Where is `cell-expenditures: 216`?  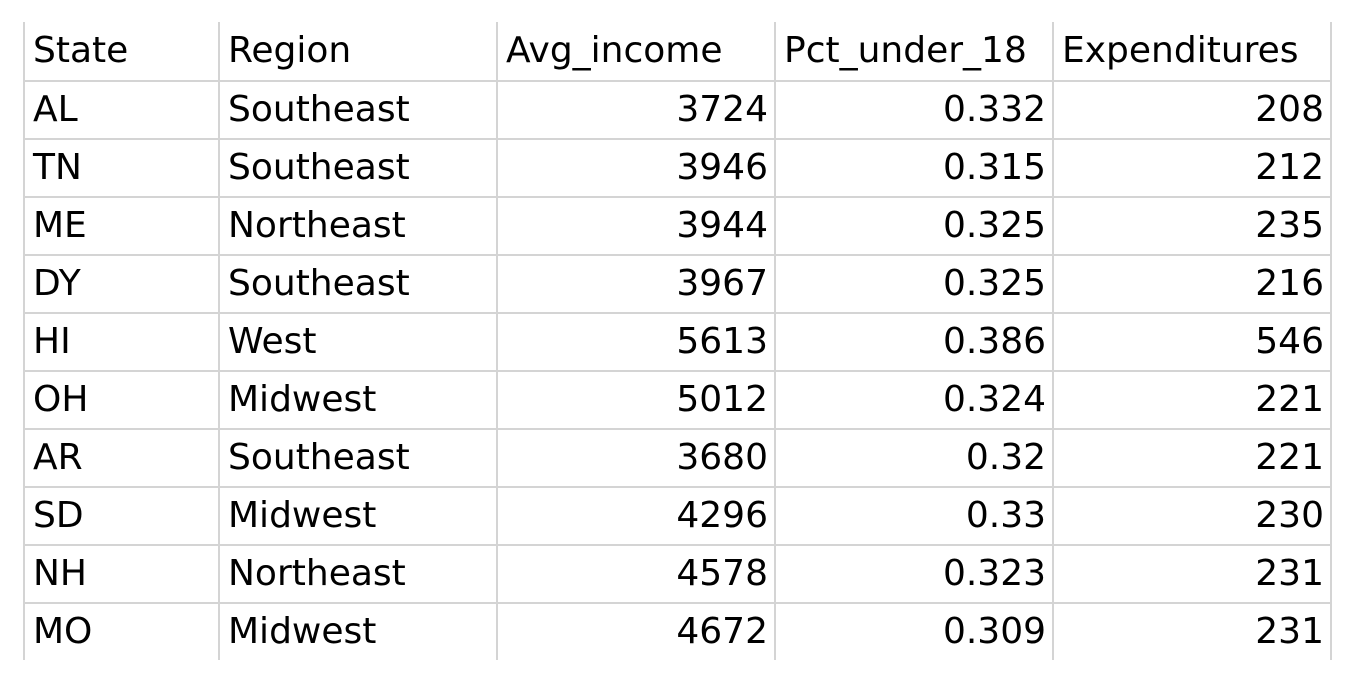 cell-expenditures: 216 is located at coordinates (1192, 284).